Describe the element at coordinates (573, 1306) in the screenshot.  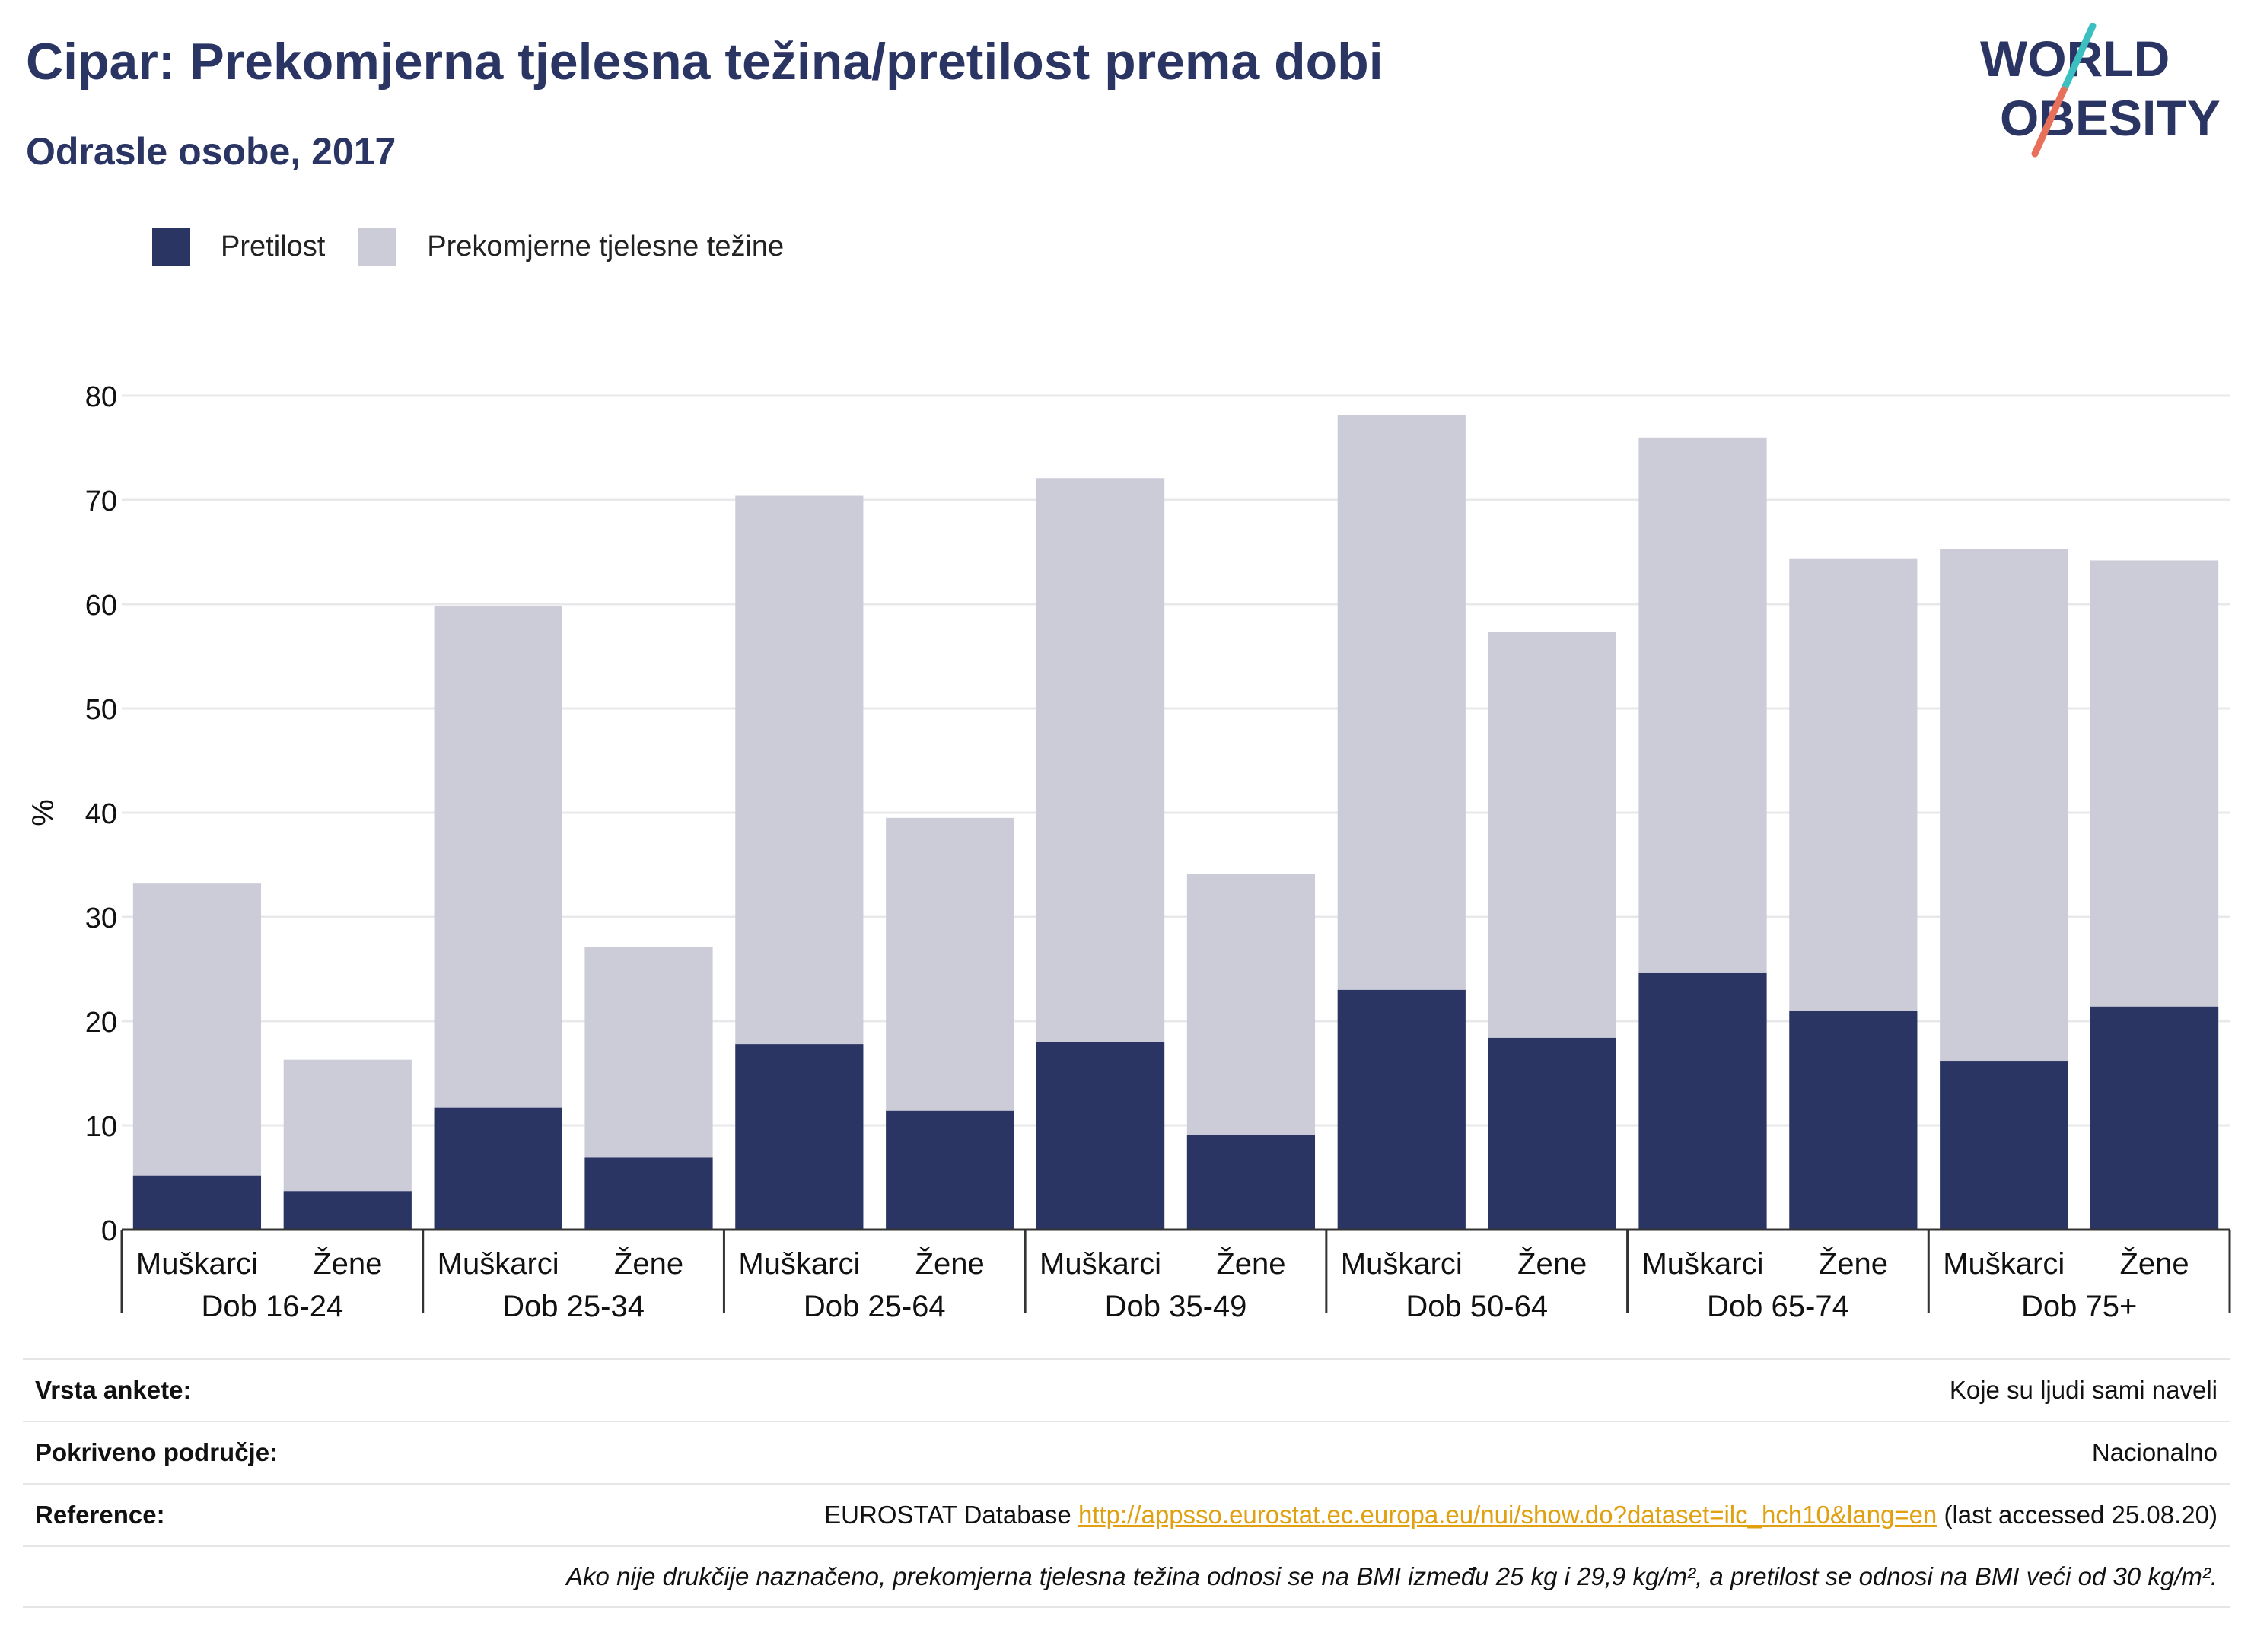
I see `x-group-label: Dob 25-34` at that location.